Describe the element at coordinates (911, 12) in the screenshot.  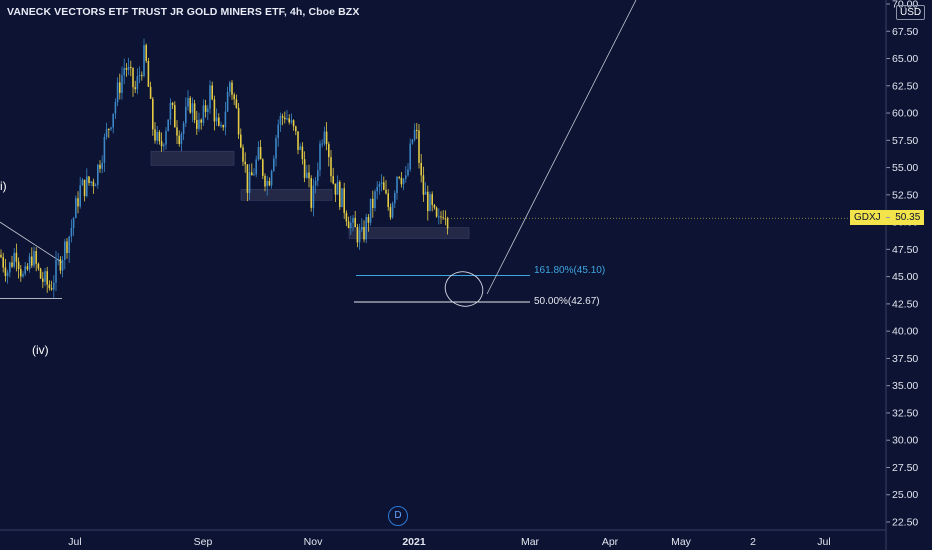
I see `currency-badge: USD` at that location.